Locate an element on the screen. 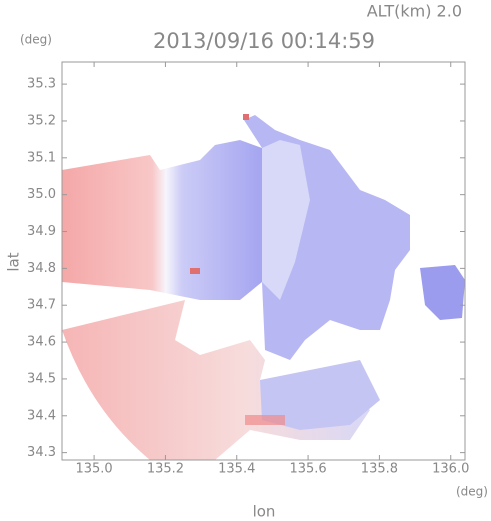  y-tick-label: 34.6 is located at coordinates (41, 342).